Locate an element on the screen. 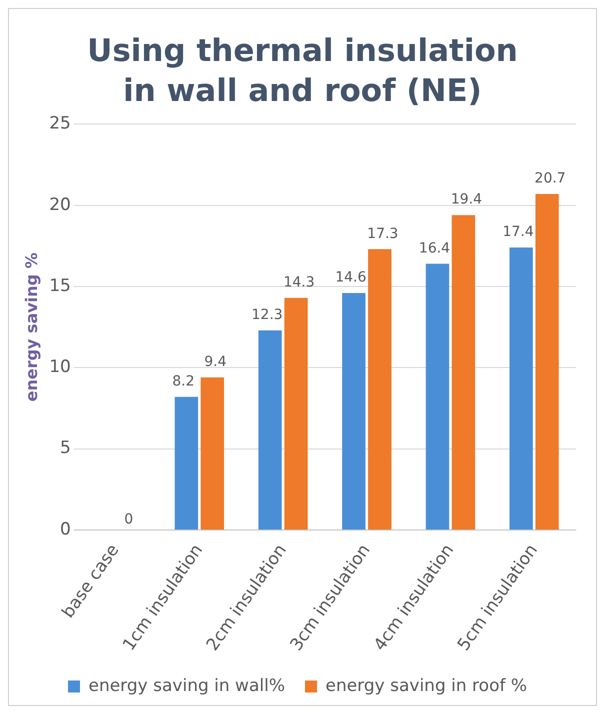  data-label: 17.4 is located at coordinates (518, 232).